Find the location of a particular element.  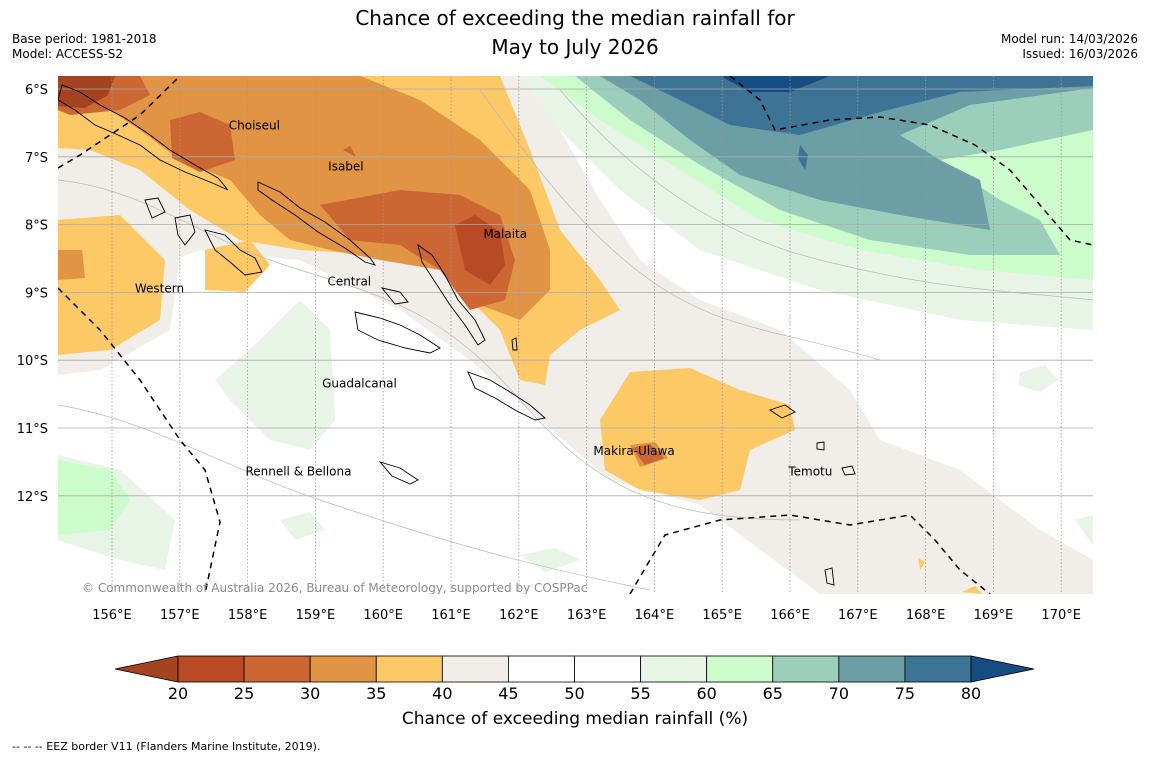

zone-75-80-spot is located at coordinates (803, 157).